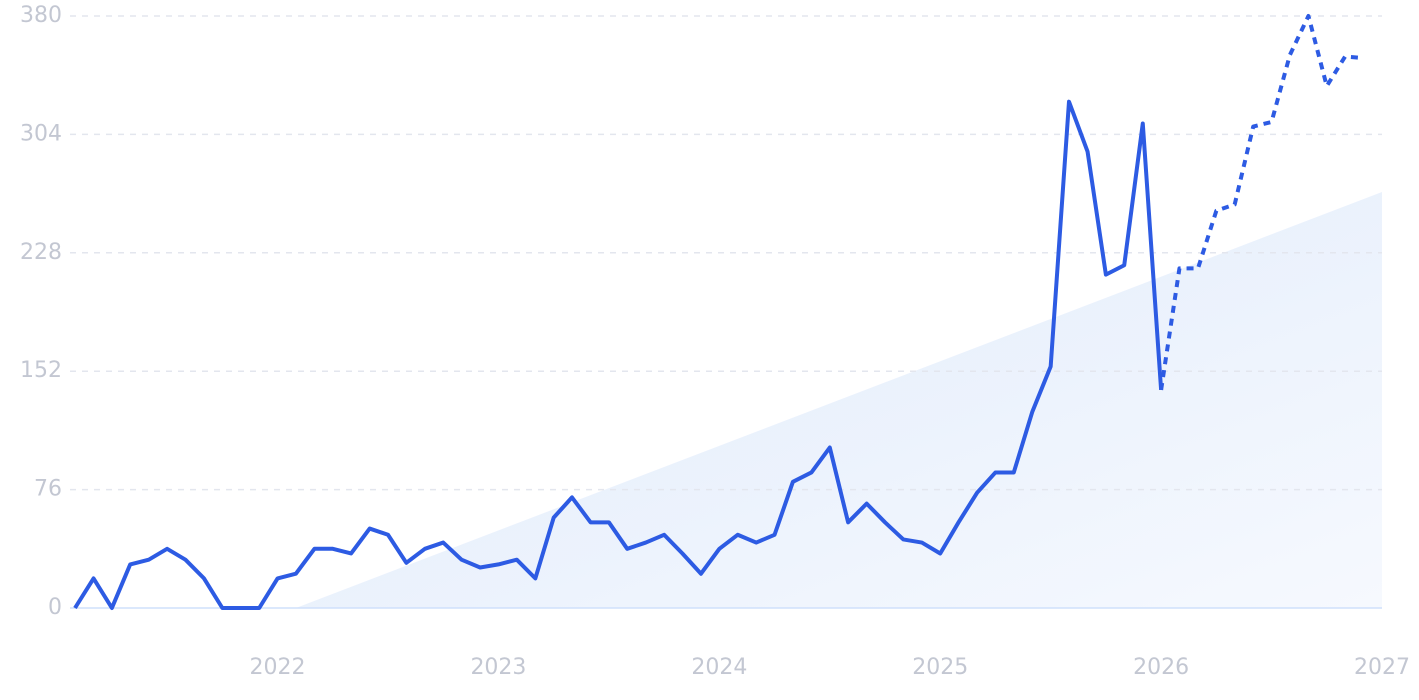  I want to click on x-tick-label: 2023, so click(498, 667).